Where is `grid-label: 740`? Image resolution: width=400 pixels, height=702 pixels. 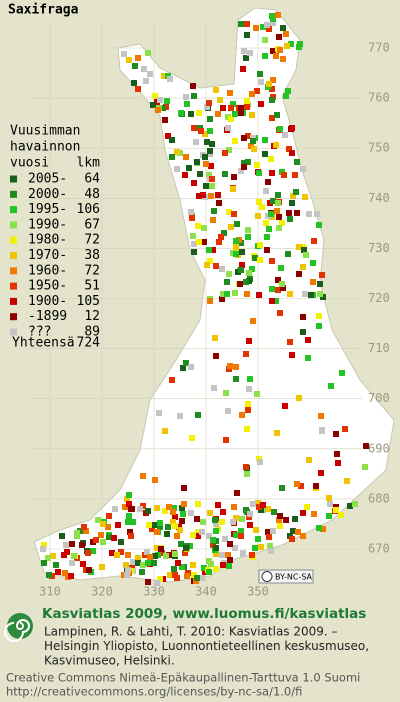 grid-label: 740 is located at coordinates (379, 198).